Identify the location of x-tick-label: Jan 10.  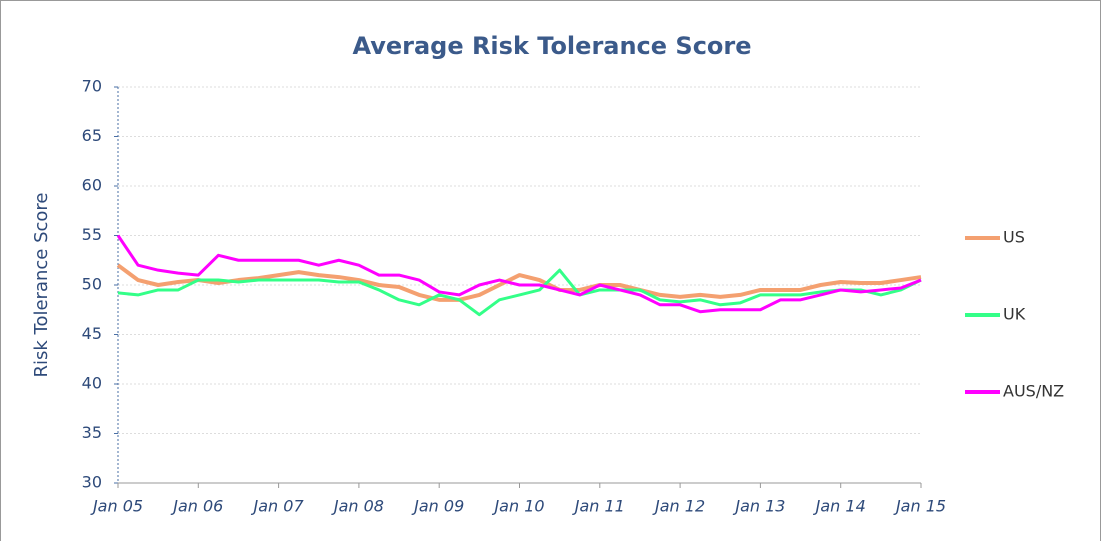
(517, 506).